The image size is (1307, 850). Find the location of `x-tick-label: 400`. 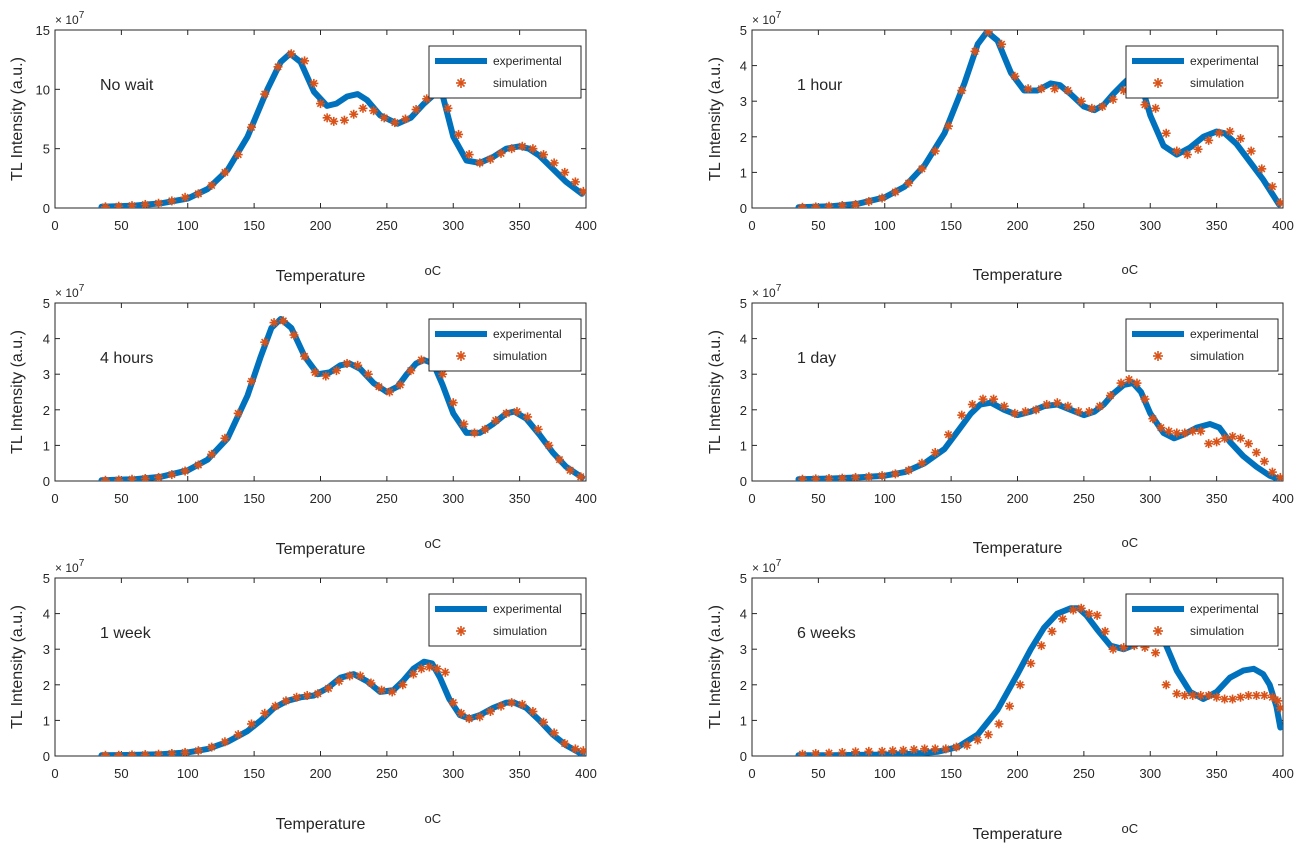

x-tick-label: 400 is located at coordinates (586, 225).